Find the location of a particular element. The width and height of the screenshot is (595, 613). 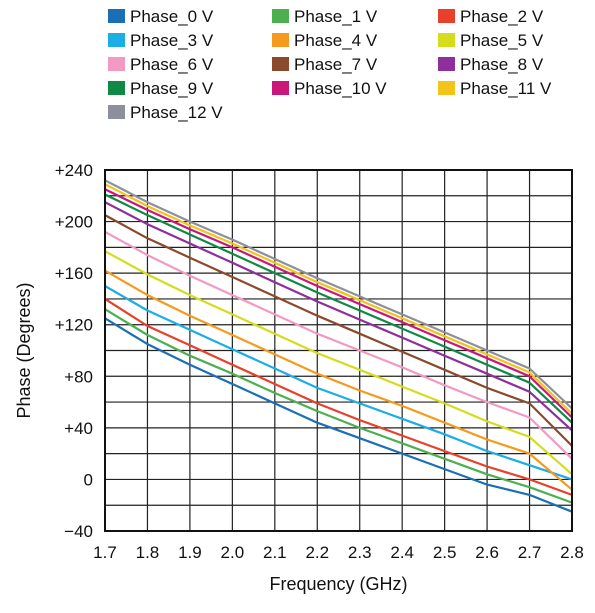

legend-item: Phase_8 V is located at coordinates (491, 64).